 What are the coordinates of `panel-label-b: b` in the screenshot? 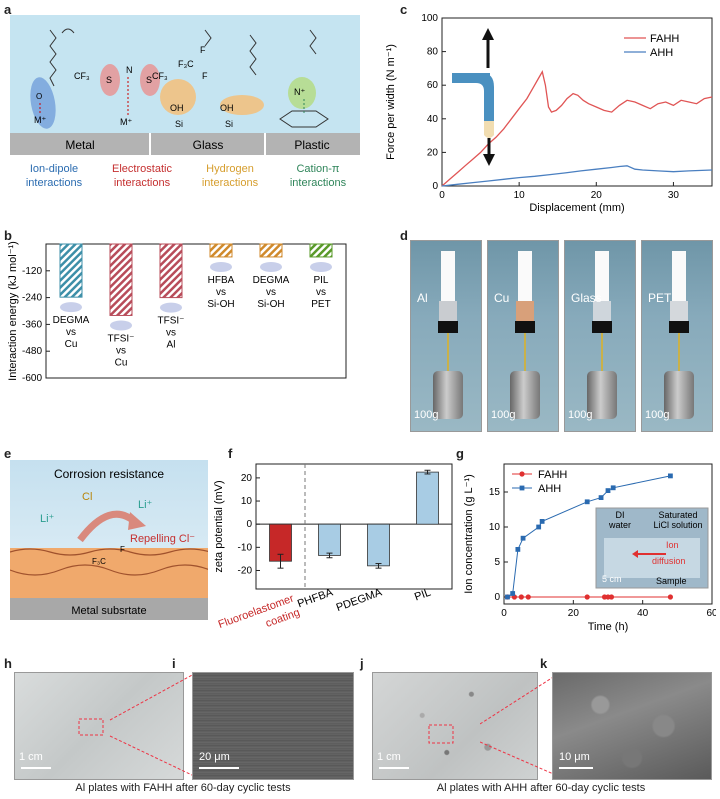 It's located at (8, 235).